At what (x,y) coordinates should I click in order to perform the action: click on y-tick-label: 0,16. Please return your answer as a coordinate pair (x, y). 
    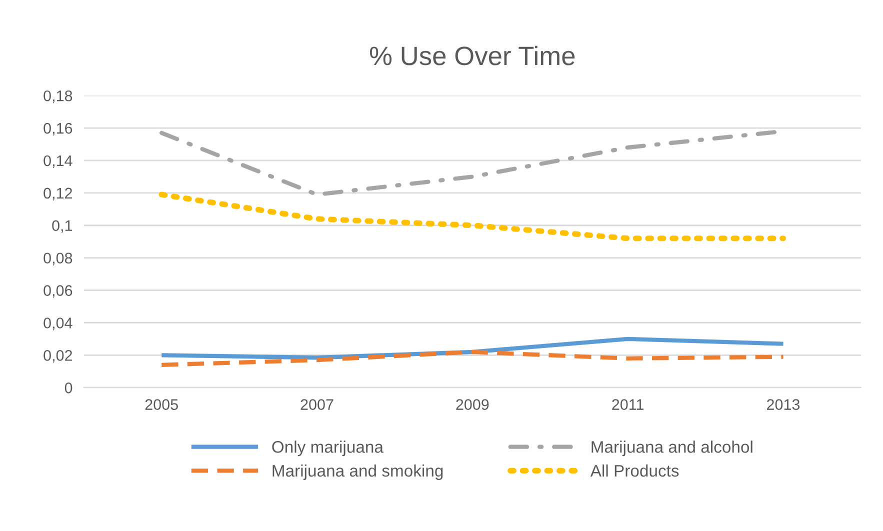
    Looking at the image, I should click on (58, 129).